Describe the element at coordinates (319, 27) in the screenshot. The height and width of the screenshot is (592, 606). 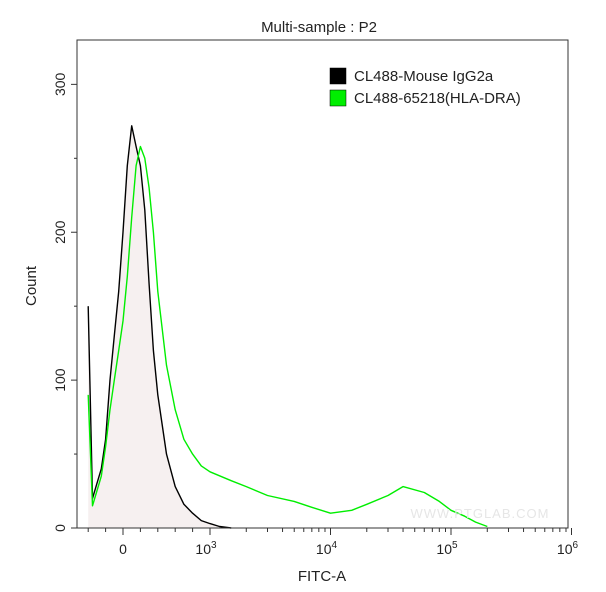
I see `chart-title: Multi-sample : P2` at that location.